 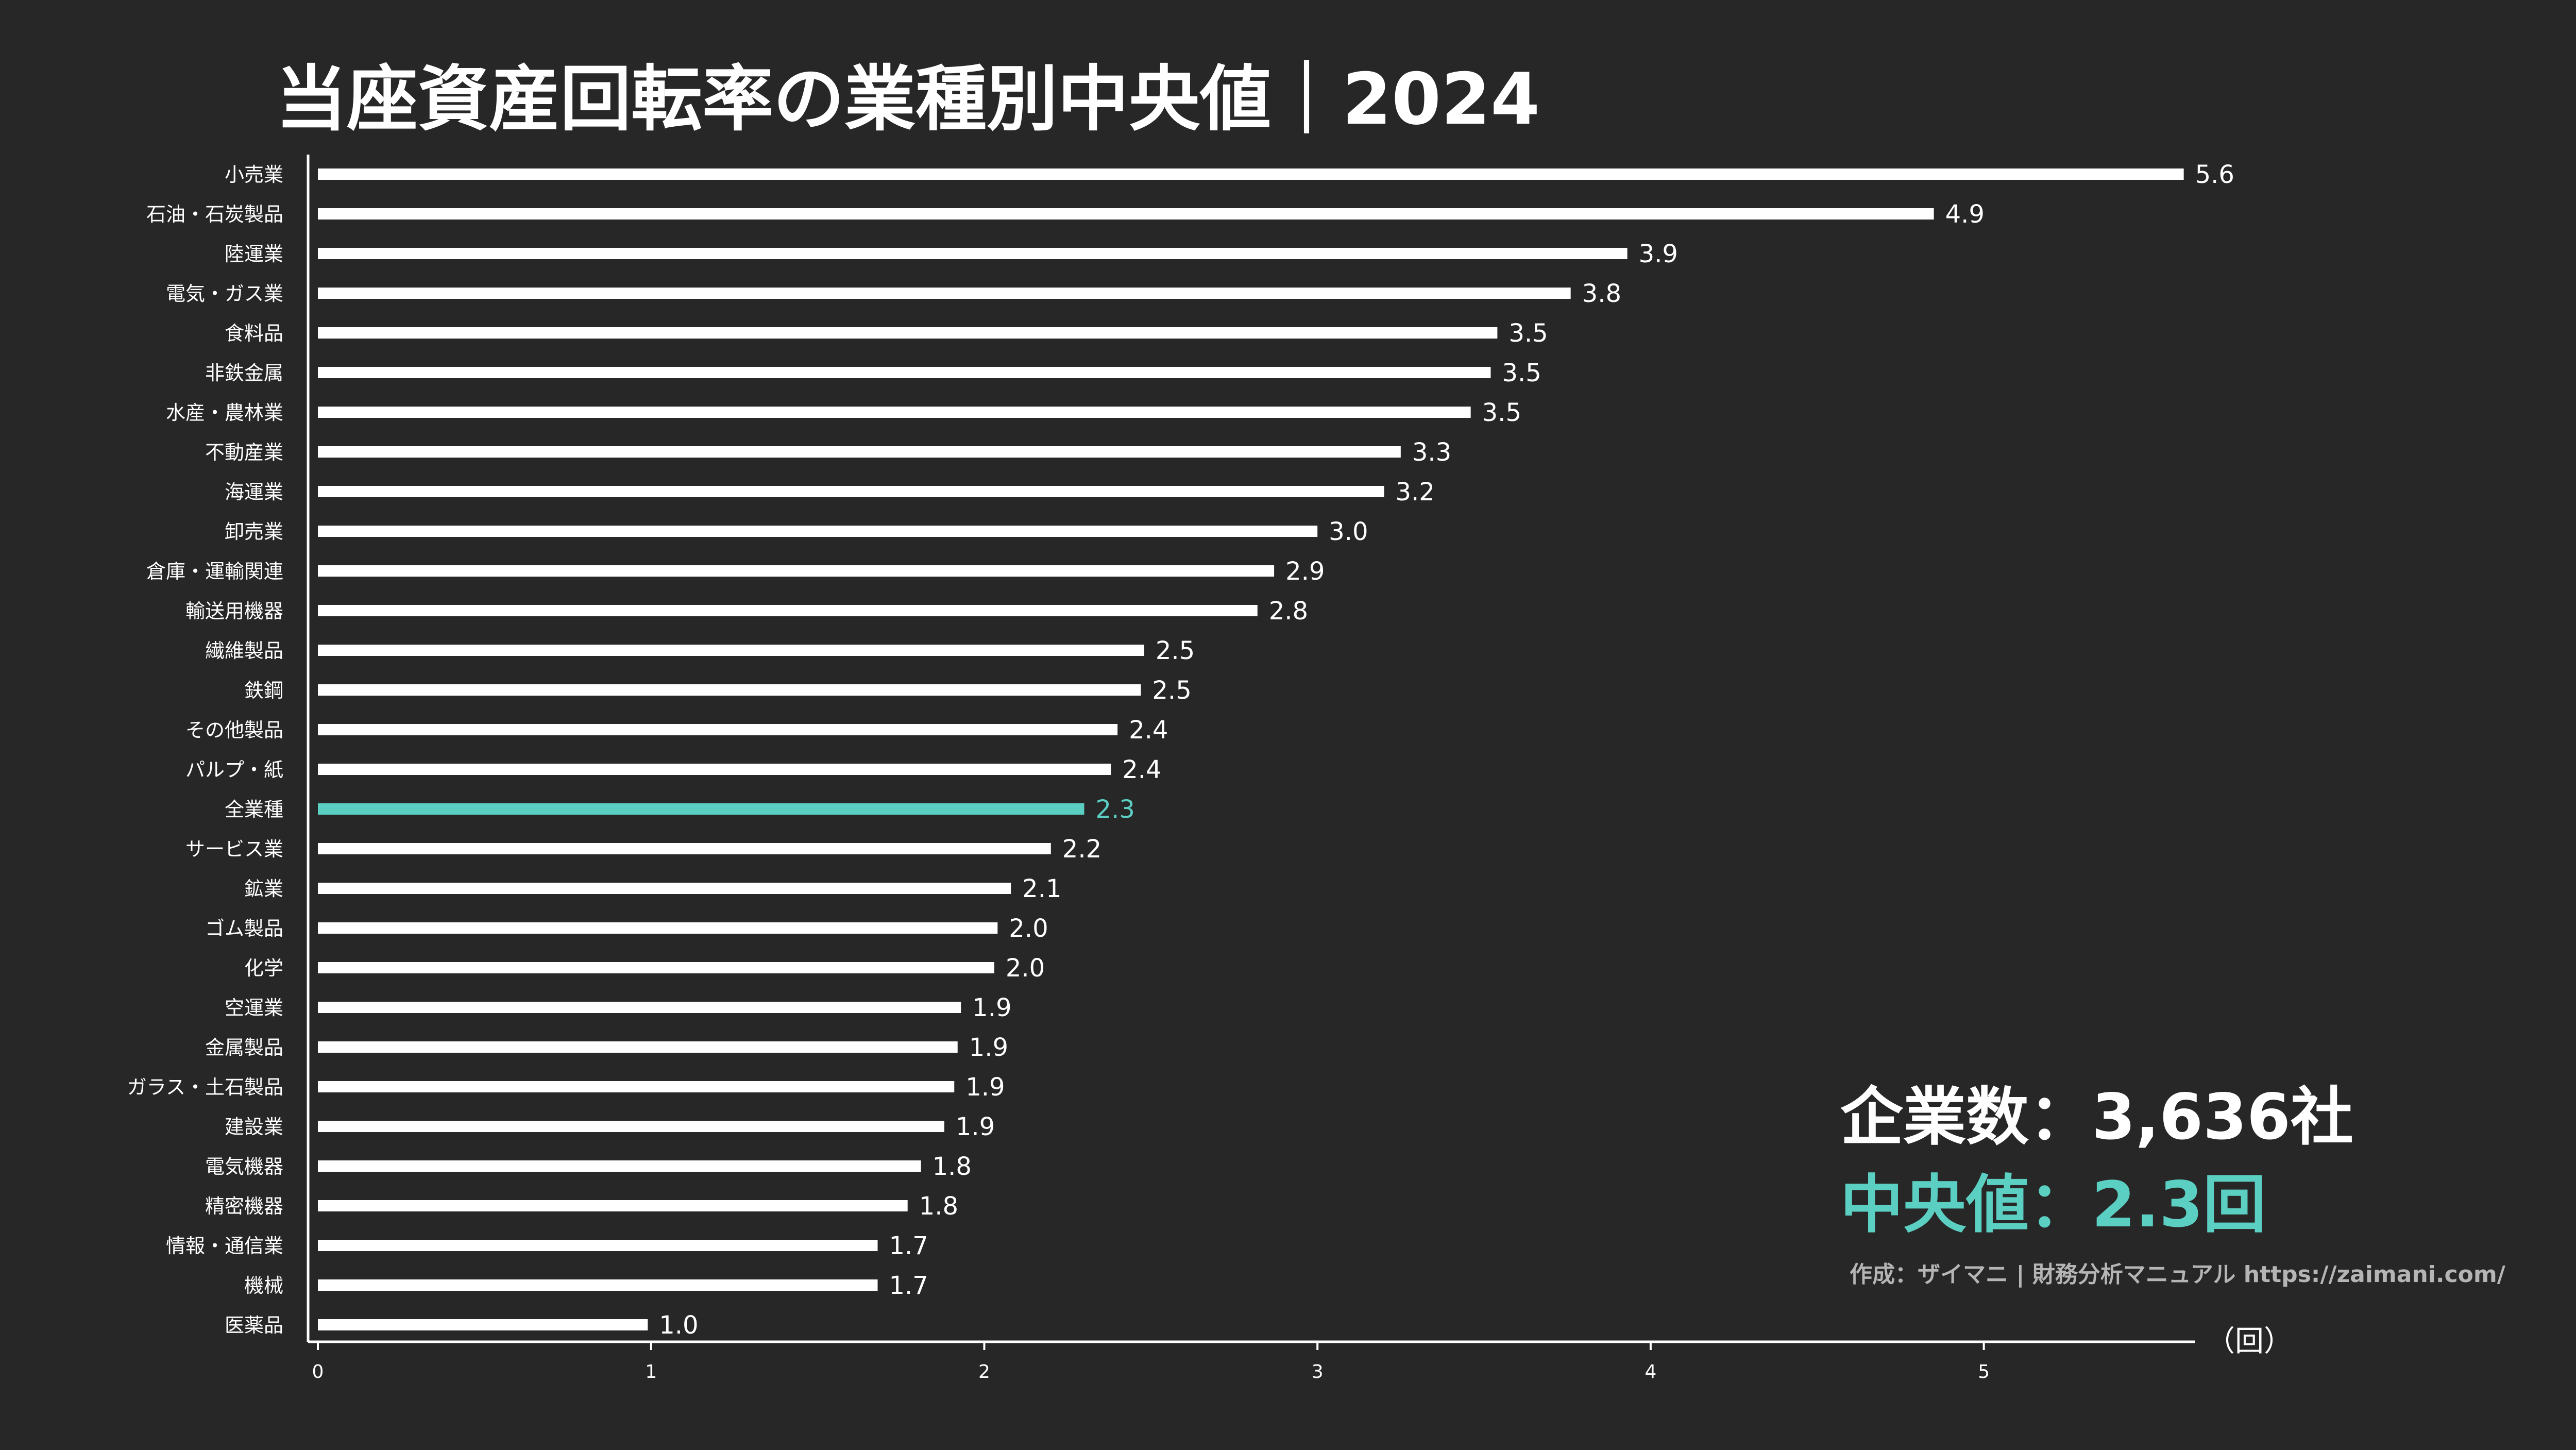 What do you see at coordinates (1041, 889) in the screenshot?
I see `value-label: 2.1` at bounding box center [1041, 889].